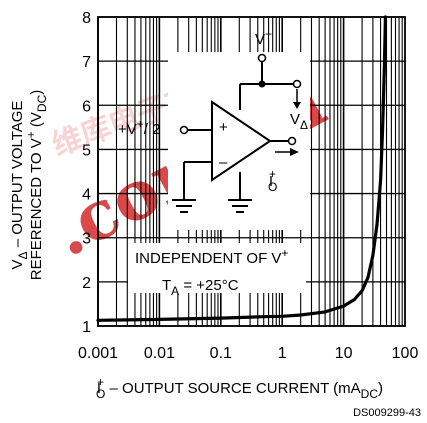 The height and width of the screenshot is (423, 427). Describe the element at coordinates (86, 62) in the screenshot. I see `y-tick-label: 7` at that location.